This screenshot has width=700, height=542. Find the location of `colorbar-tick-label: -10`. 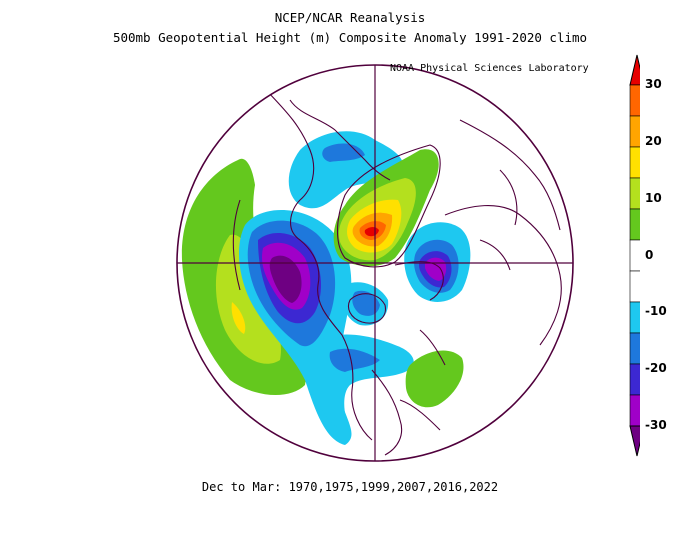

colorbar-tick-label: -10 is located at coordinates (656, 311).